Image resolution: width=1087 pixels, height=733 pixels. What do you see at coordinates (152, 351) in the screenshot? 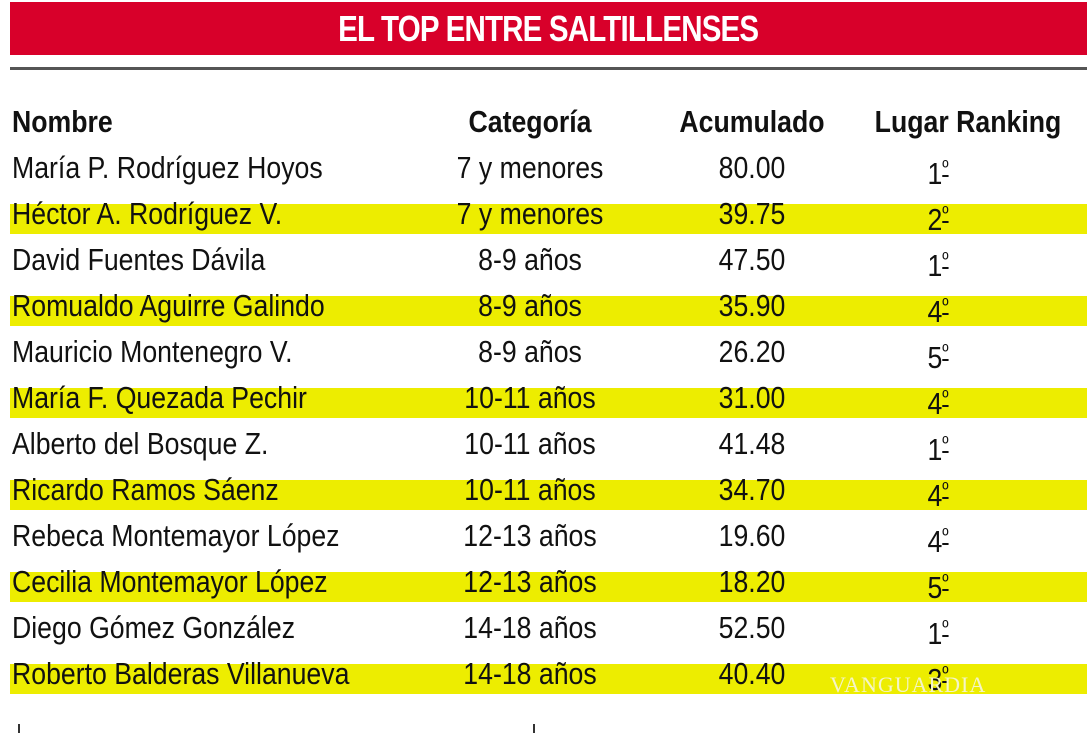
I see `cell-nombre: Mauricio Montenegro V.` at bounding box center [152, 351].